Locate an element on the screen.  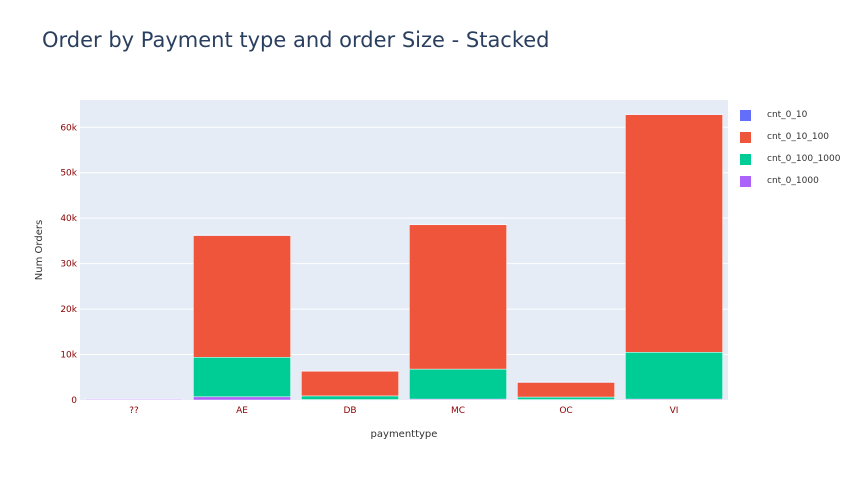
legend-item-cnt_0_10_100: cnt_0_10_100 is located at coordinates (790, 137).